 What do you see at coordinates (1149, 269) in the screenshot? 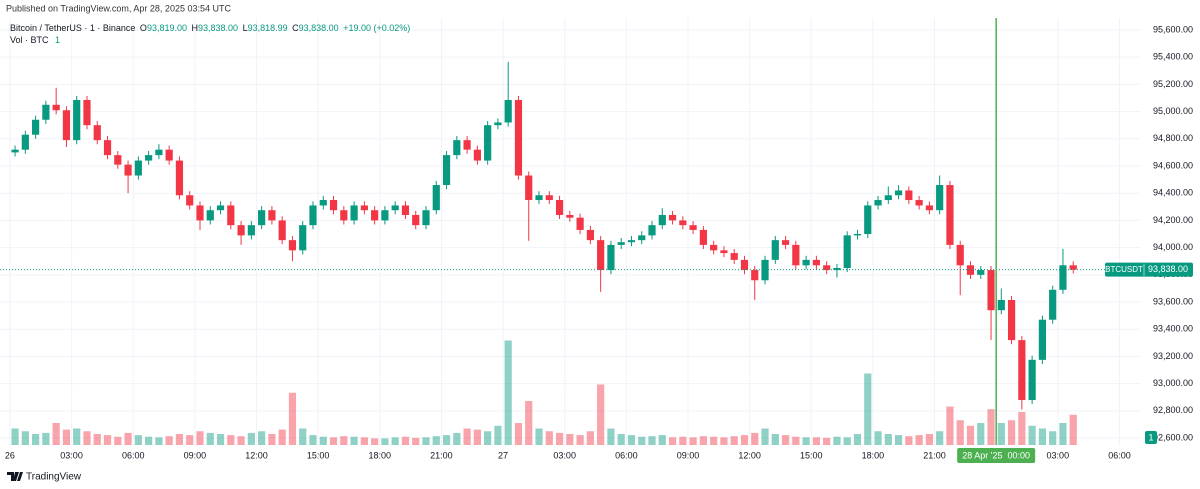
I see `last-price-box` at bounding box center [1149, 269].